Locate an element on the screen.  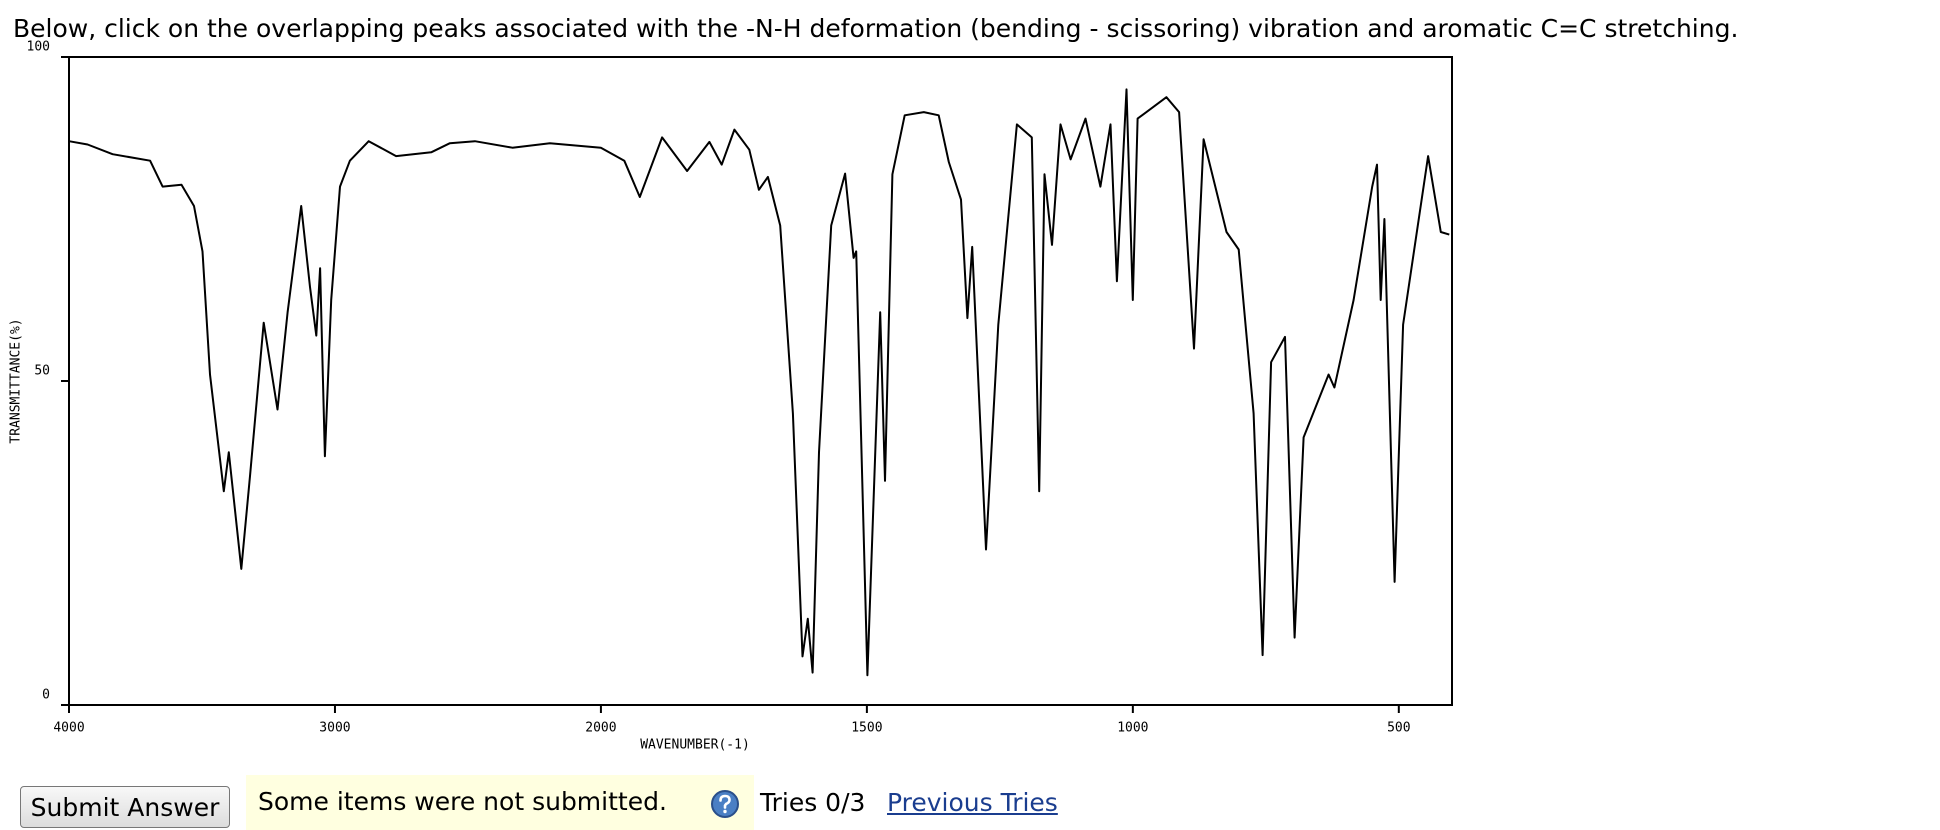
y-tick-label: 0 is located at coordinates (46, 695).